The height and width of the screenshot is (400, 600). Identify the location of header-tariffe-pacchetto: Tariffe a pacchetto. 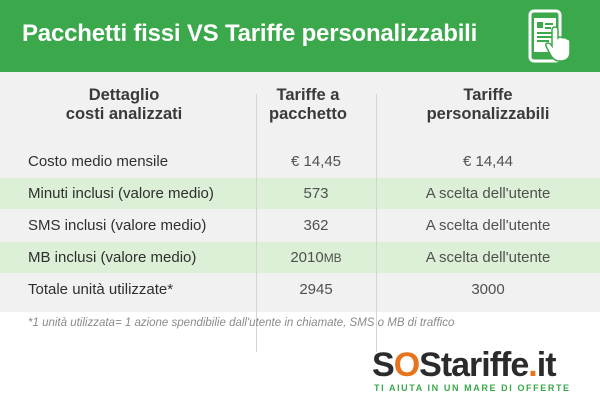
(308, 104).